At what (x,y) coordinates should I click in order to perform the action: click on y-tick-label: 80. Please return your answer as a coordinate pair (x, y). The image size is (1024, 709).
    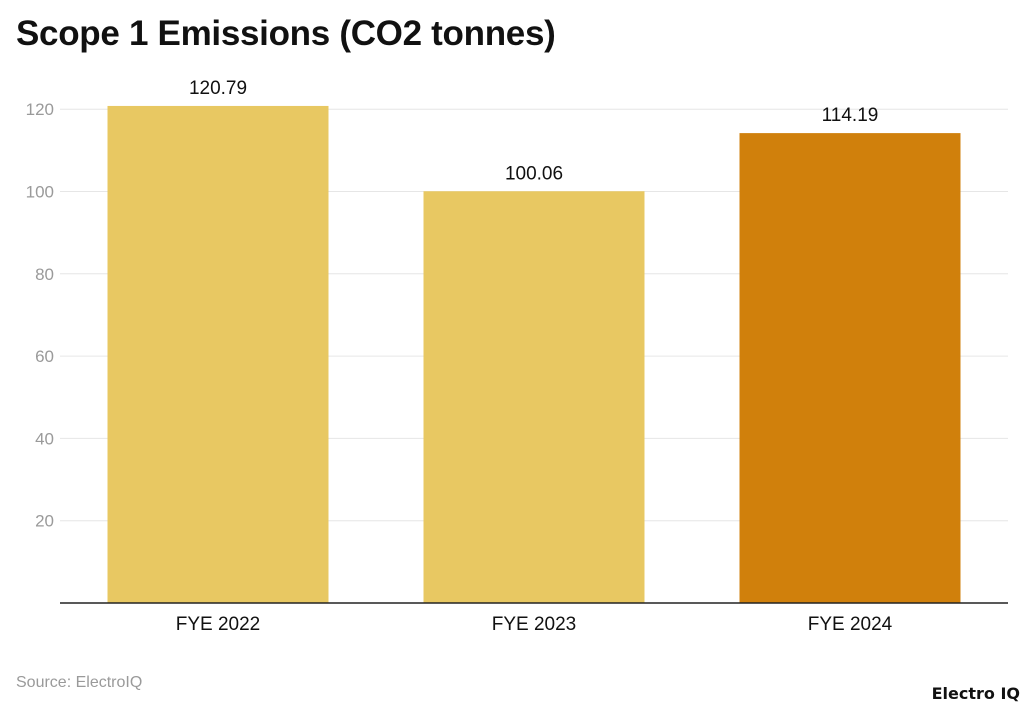
    Looking at the image, I should click on (44, 274).